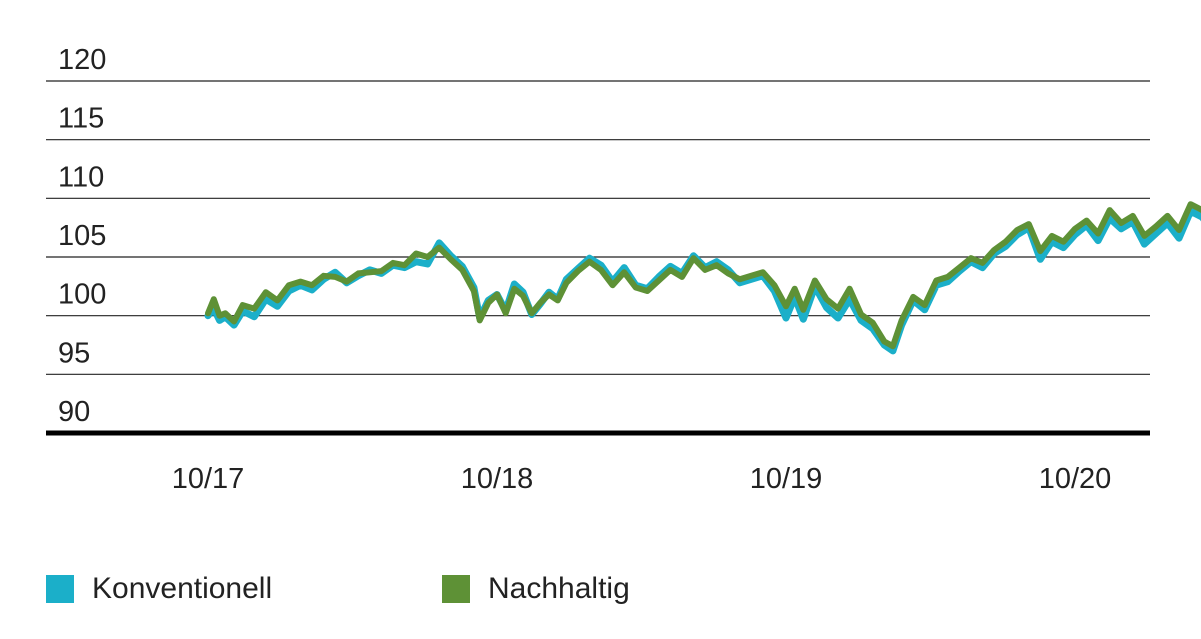 This screenshot has width=1201, height=639. Describe the element at coordinates (182, 588) in the screenshot. I see `legend-label-konventionell: Konventionell` at that location.